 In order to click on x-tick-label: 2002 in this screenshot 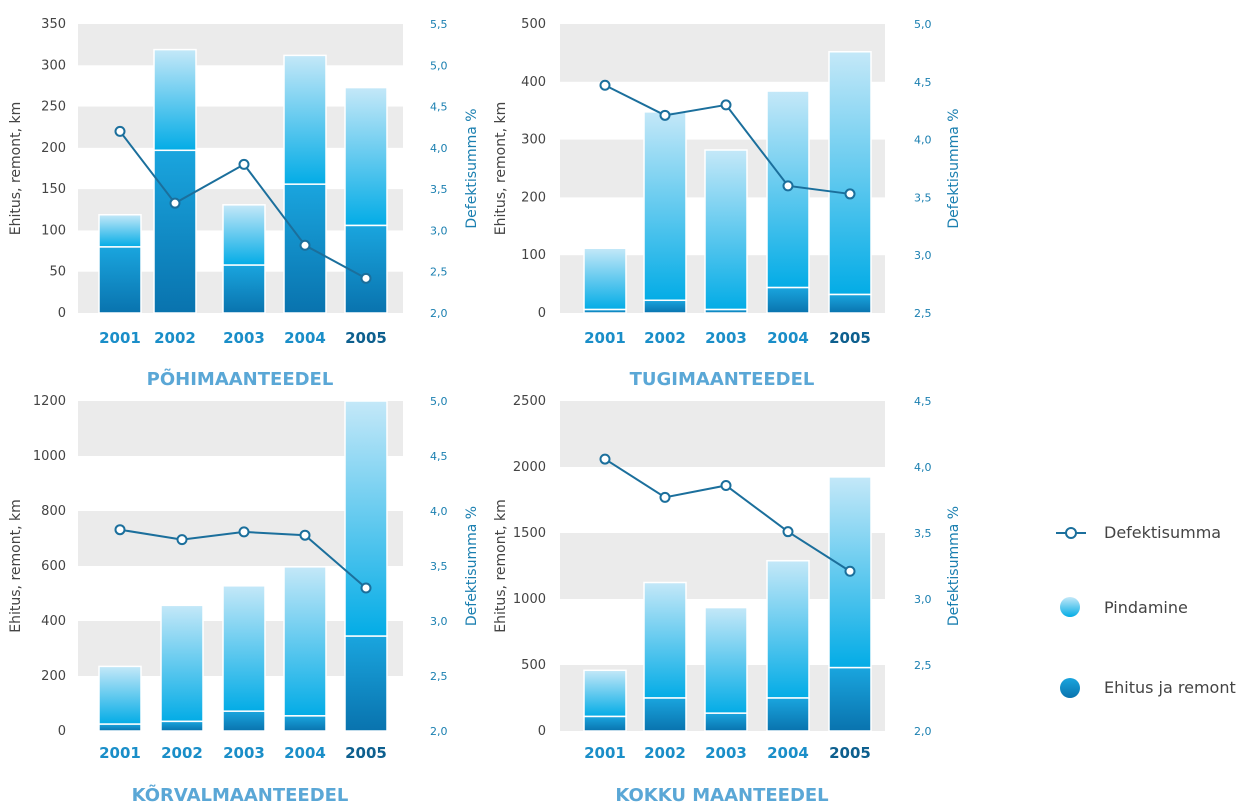, I will do `click(665, 753)`.